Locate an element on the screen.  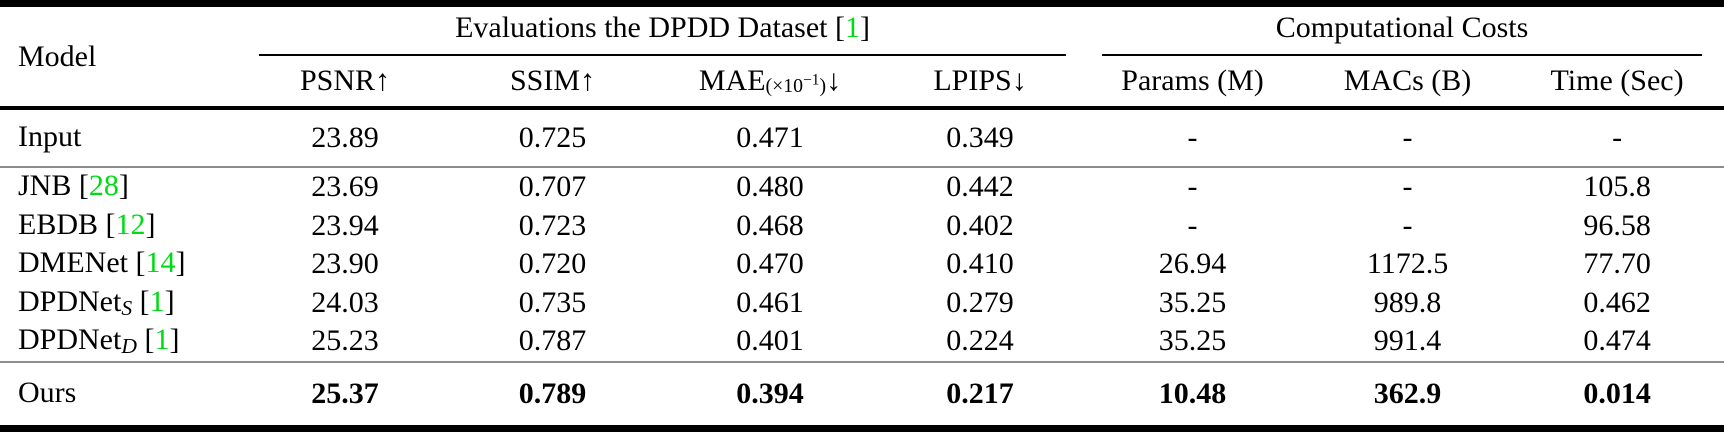
mae-value: 0.394 is located at coordinates (770, 392).